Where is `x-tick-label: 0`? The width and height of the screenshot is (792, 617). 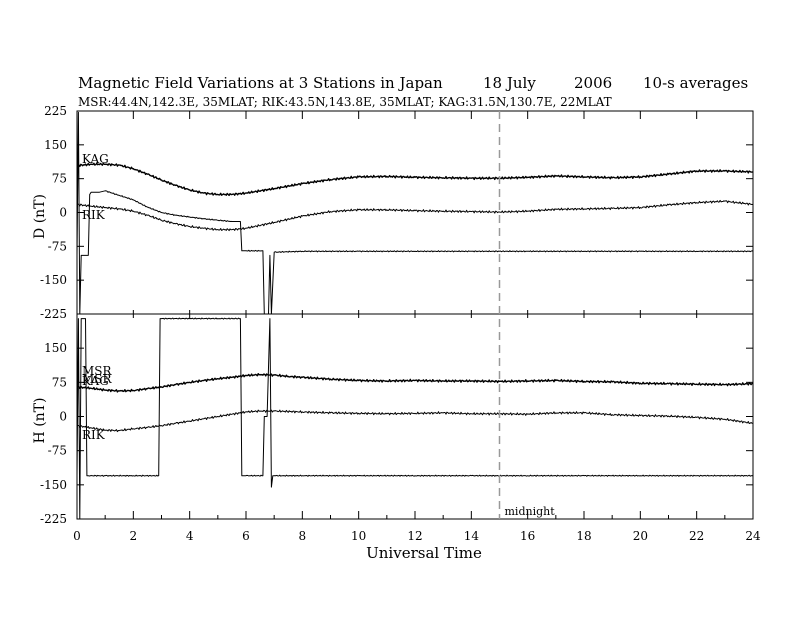 x-tick-label: 0 is located at coordinates (77, 536).